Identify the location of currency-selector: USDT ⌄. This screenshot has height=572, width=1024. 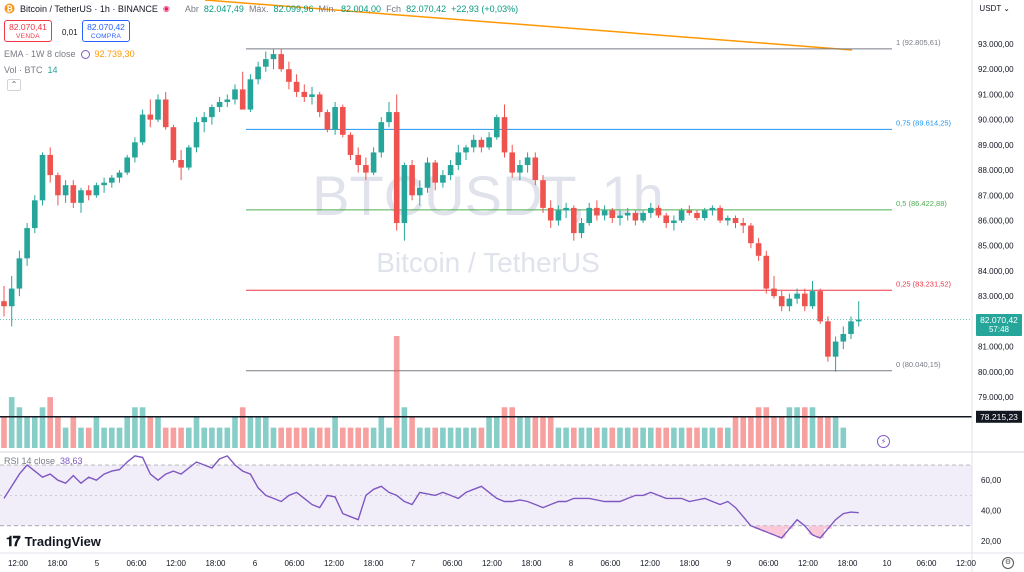
(994, 8).